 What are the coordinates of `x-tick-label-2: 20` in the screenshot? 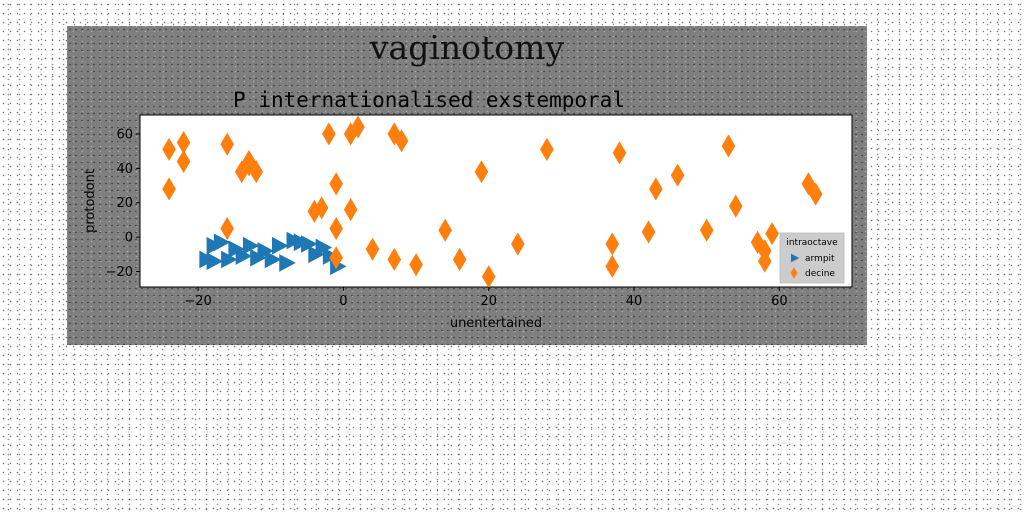 It's located at (488, 301).